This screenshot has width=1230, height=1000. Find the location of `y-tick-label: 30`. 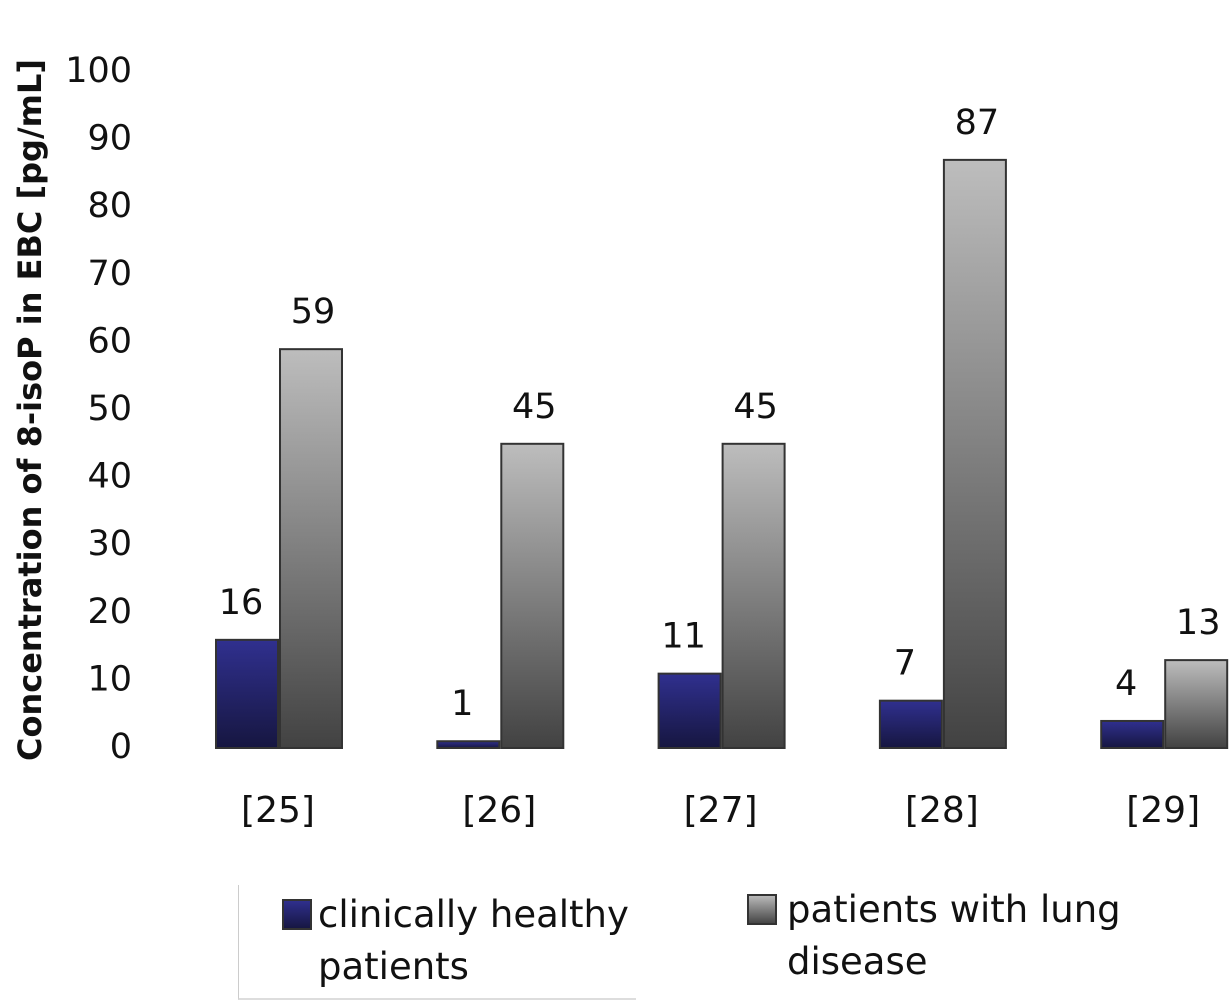

y-tick-label: 30 is located at coordinates (109, 544).